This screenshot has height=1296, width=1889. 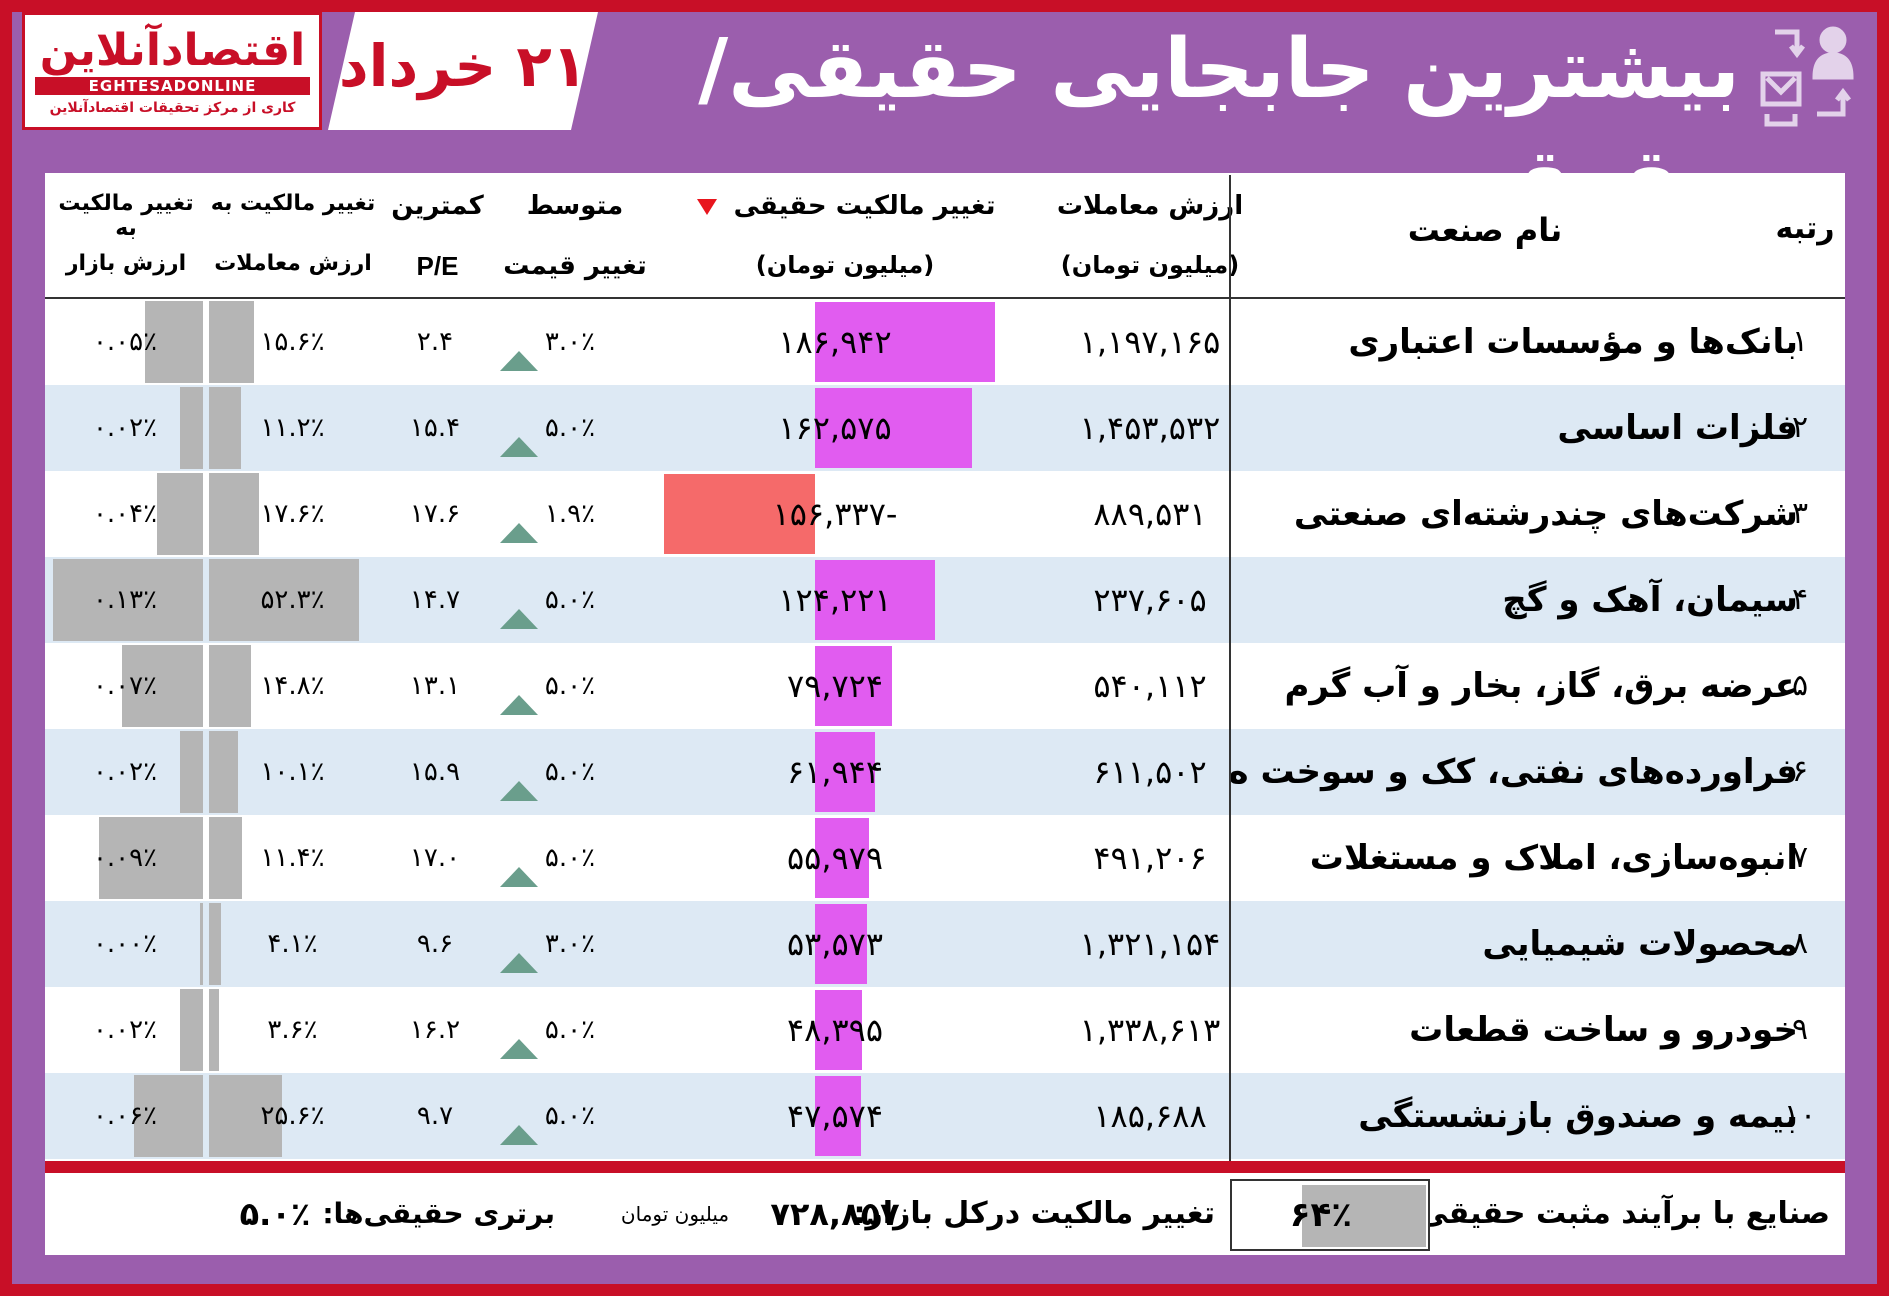 What do you see at coordinates (1150, 428) in the screenshot?
I see `row-trade-value: ۱,۴۵۳,۵۳۲` at bounding box center [1150, 428].